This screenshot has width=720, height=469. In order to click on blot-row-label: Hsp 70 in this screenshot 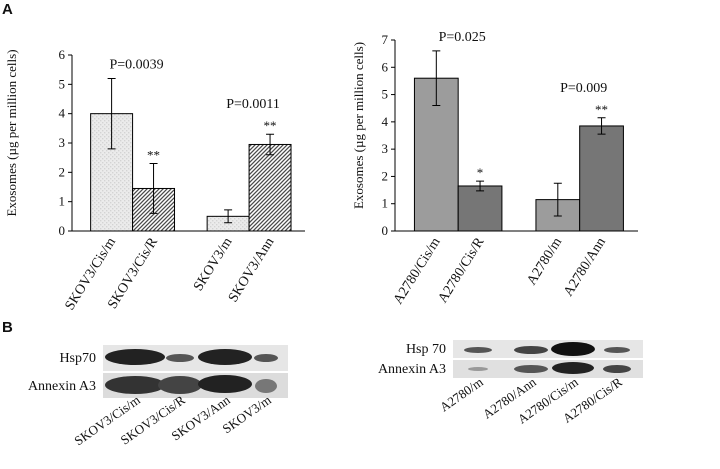, I will do `click(426, 349)`.